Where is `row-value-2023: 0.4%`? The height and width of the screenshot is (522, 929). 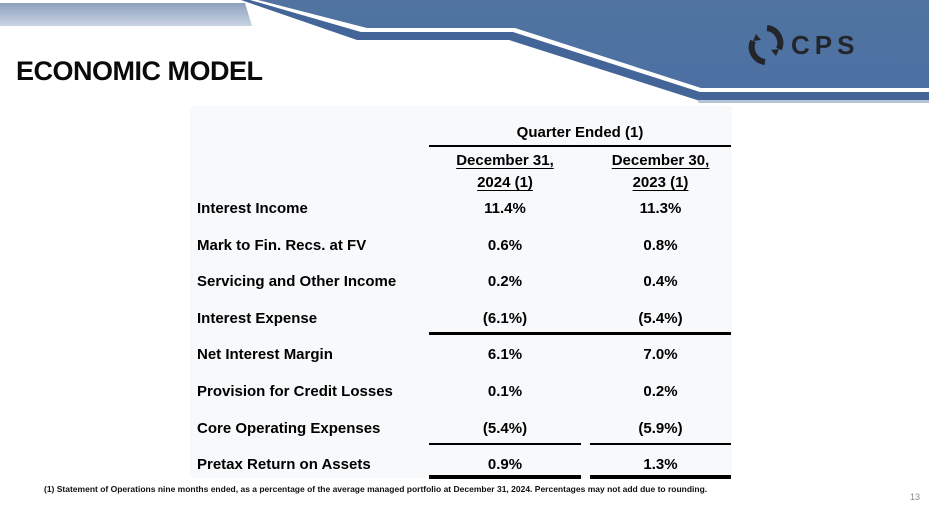
row-value-2023: 0.4% is located at coordinates (660, 282).